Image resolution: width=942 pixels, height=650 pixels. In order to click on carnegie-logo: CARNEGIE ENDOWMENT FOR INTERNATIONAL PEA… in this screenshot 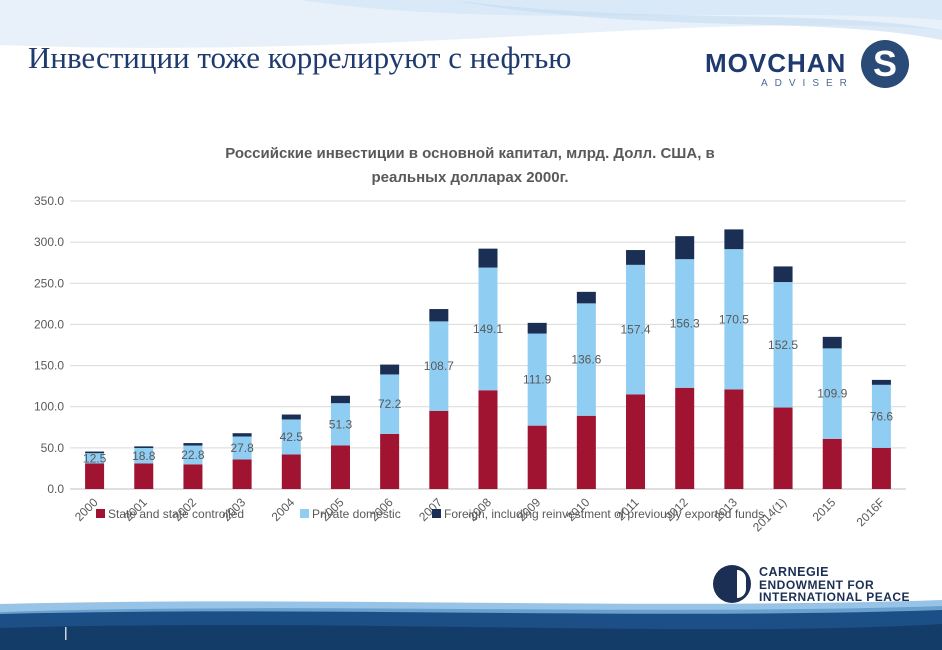, I will do `click(823, 585)`.